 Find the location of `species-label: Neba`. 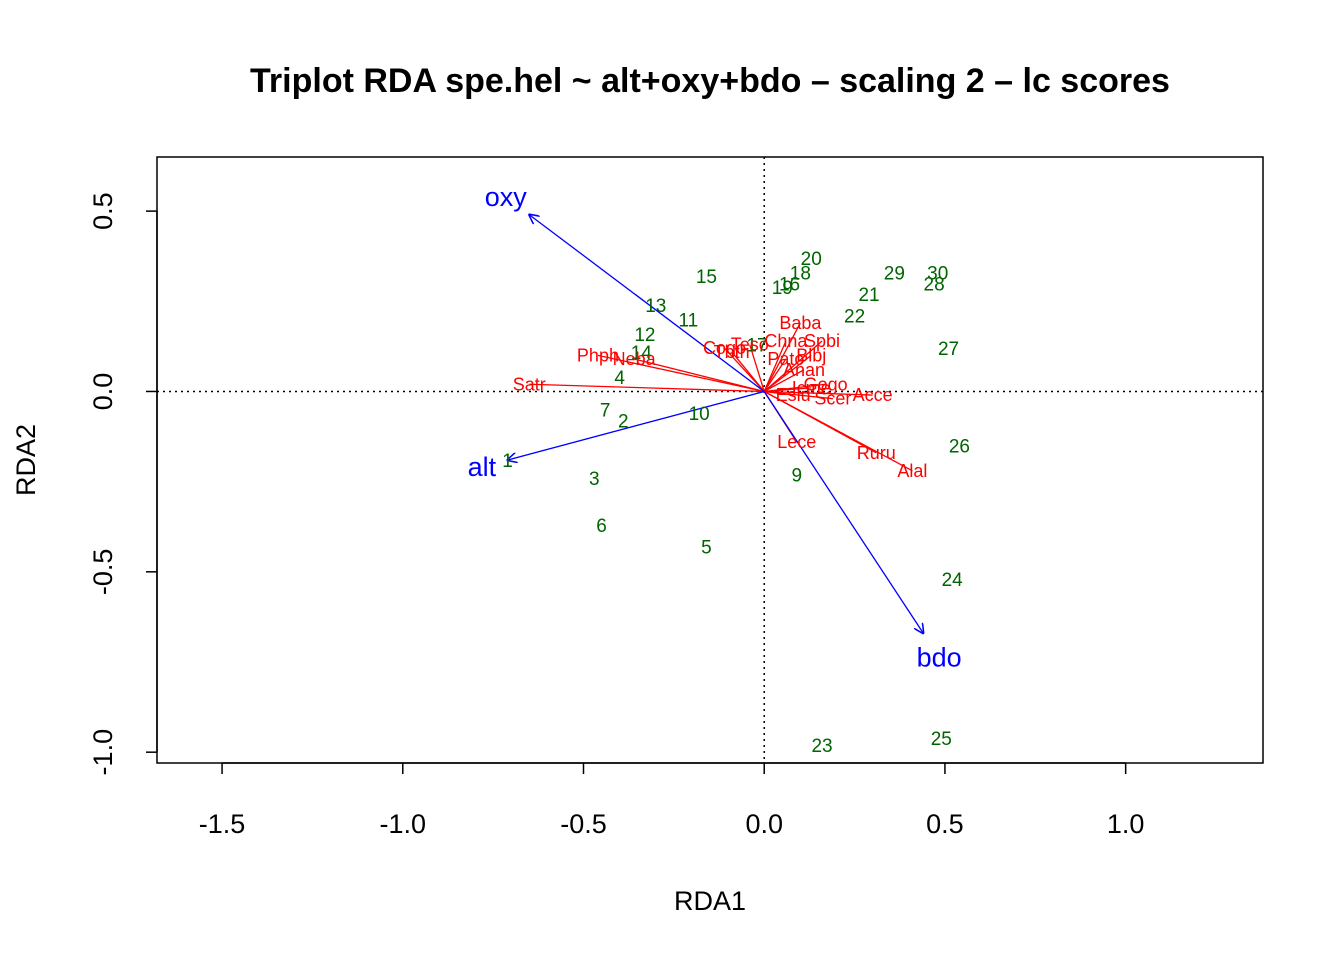

species-label: Neba is located at coordinates (635, 359).